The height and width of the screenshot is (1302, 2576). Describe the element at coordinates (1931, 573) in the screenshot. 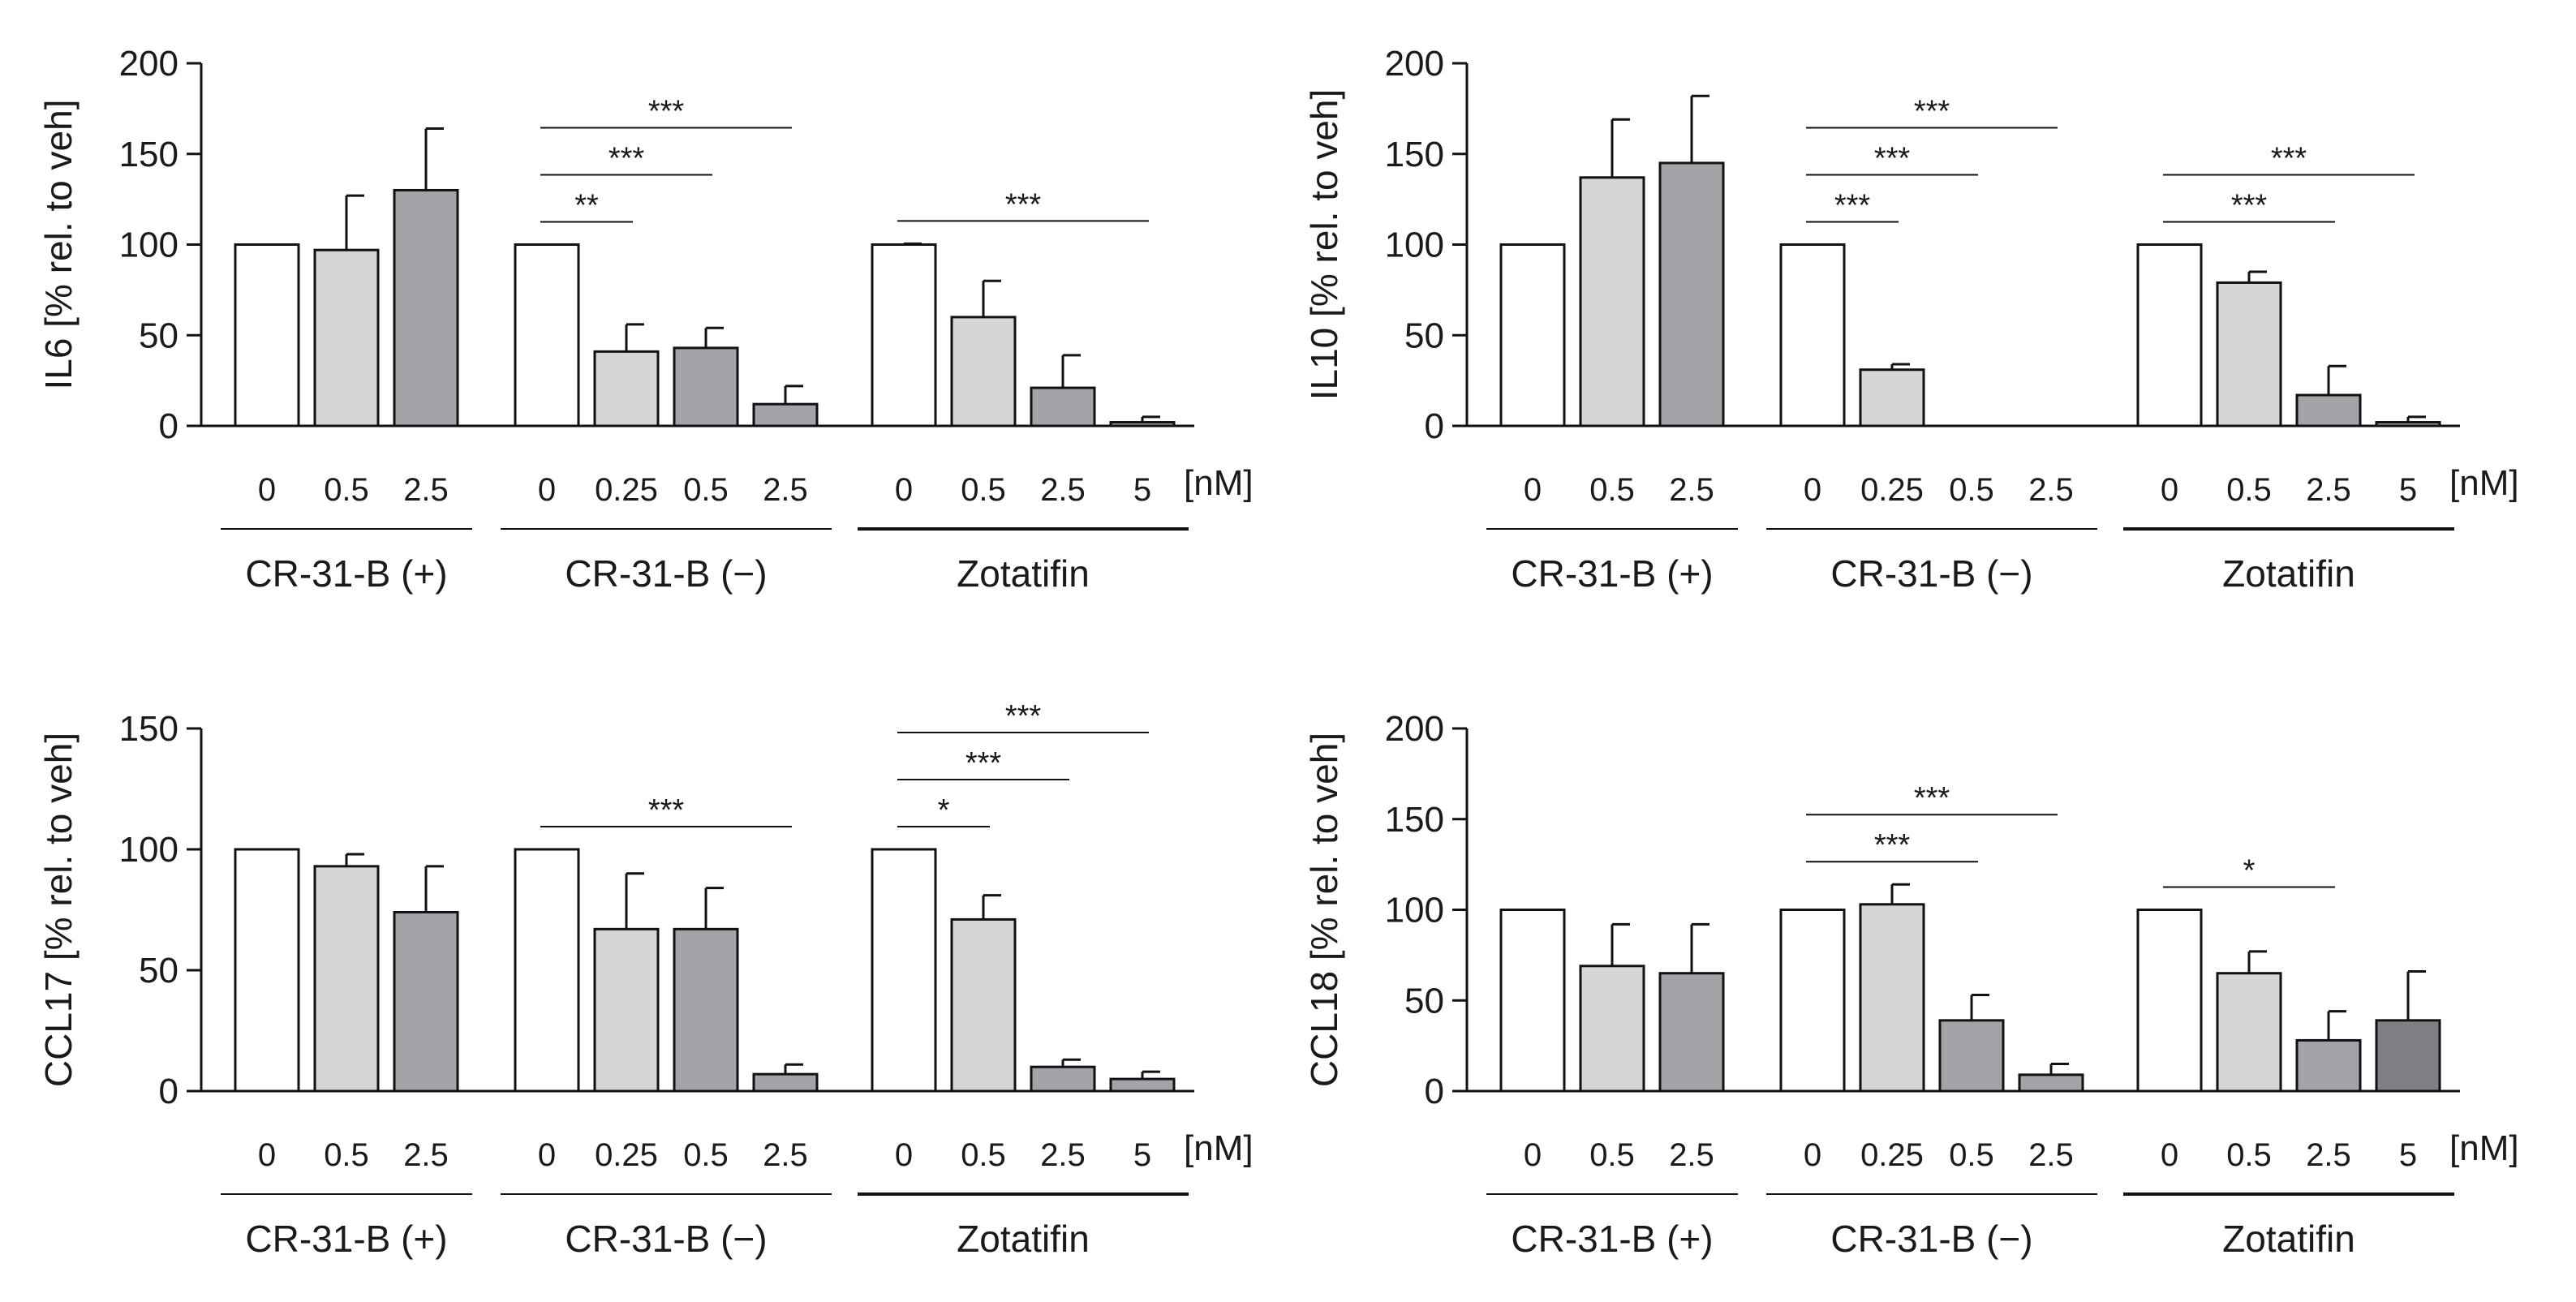

I see `group-label: CR-31-B (−)` at that location.